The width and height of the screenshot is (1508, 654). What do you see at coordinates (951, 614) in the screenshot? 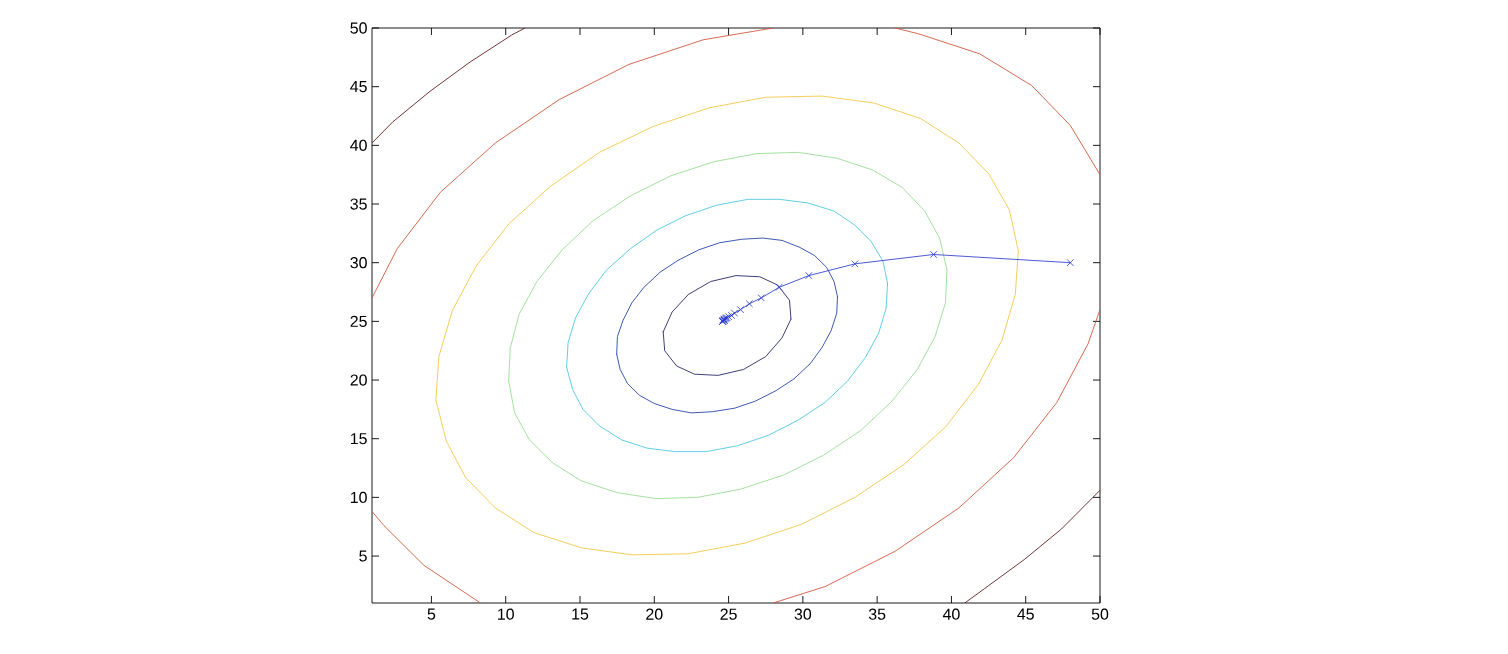
I see `x-tick-label: 40` at bounding box center [951, 614].